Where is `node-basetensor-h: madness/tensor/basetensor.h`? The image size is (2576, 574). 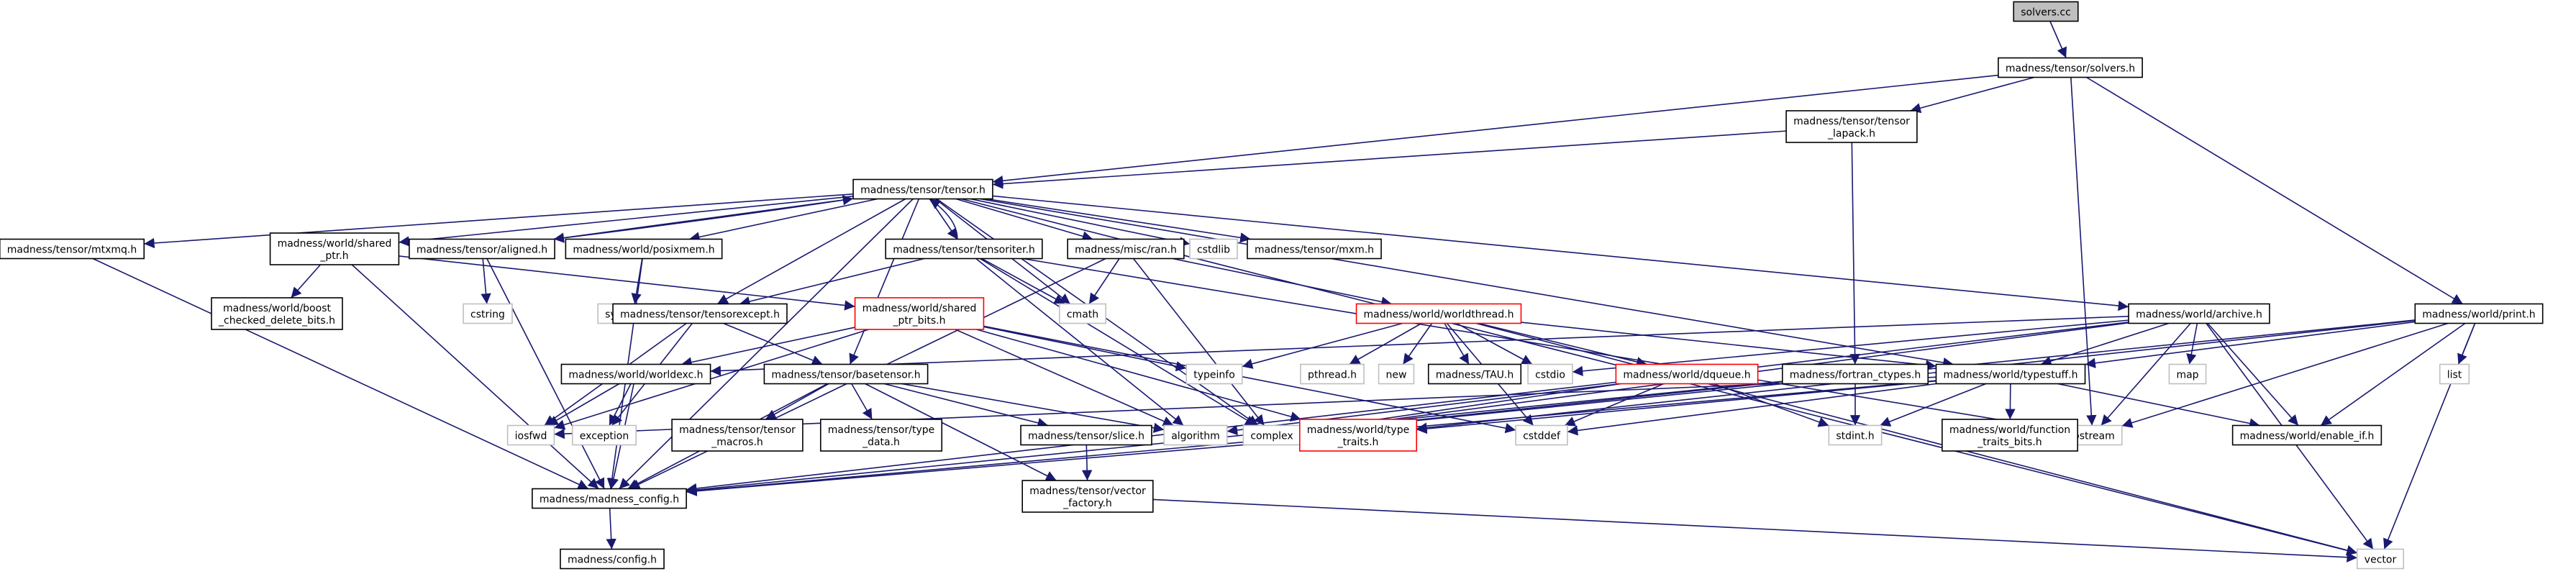 node-basetensor-h: madness/tensor/basetensor.h is located at coordinates (846, 374).